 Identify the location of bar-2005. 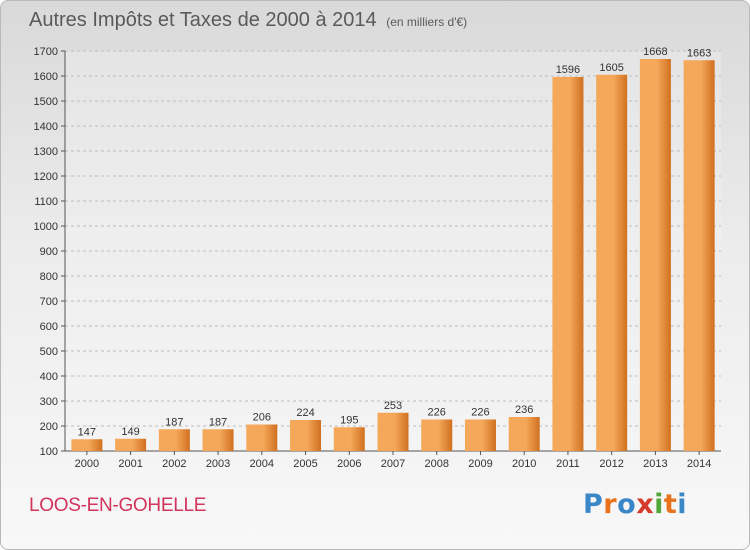
(306, 435).